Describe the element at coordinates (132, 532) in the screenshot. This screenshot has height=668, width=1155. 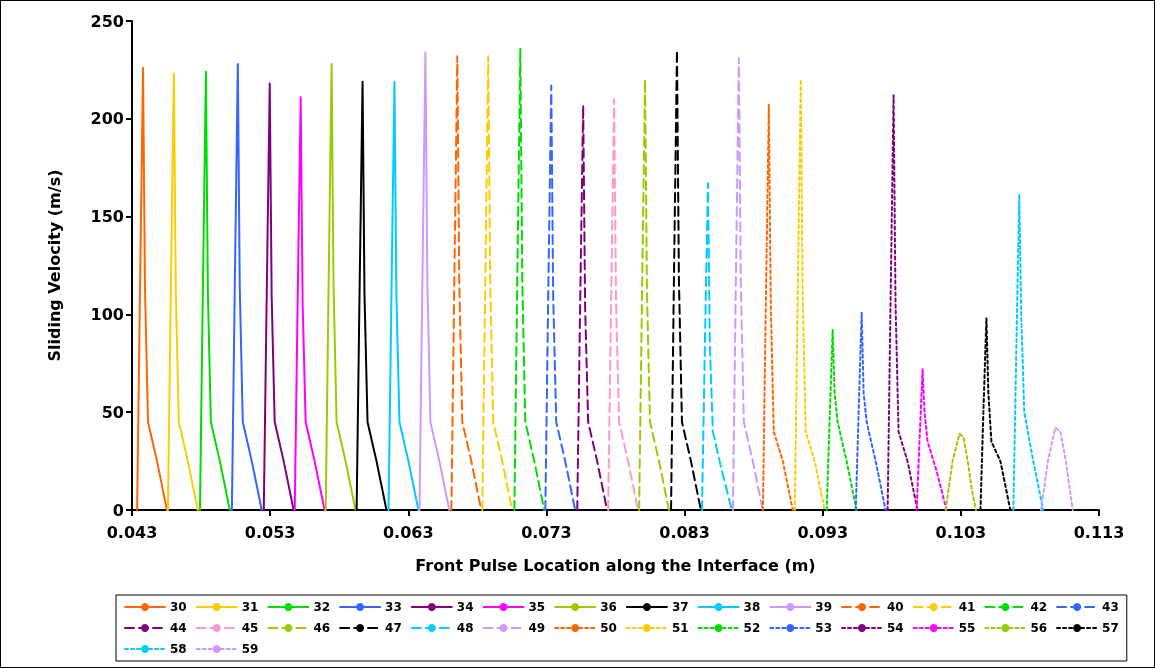
I see `x-tick-label: 0.043` at that location.